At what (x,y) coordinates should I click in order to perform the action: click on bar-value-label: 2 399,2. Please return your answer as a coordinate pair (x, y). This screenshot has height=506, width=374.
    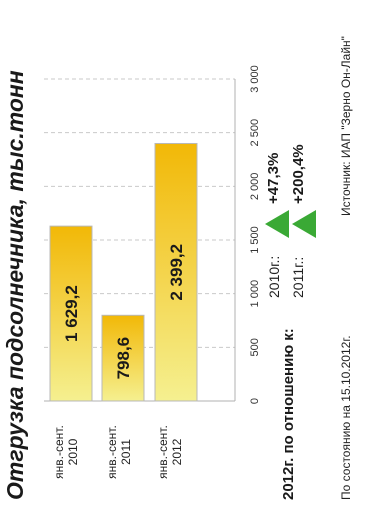
    Looking at the image, I should click on (176, 272).